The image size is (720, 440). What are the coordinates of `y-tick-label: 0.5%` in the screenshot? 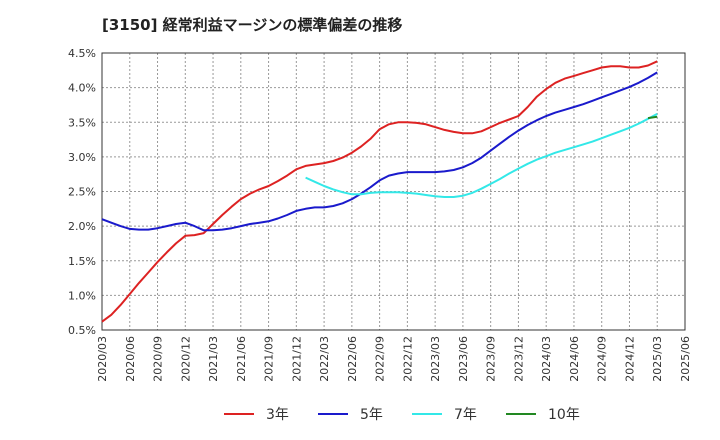 It's located at (82, 330).